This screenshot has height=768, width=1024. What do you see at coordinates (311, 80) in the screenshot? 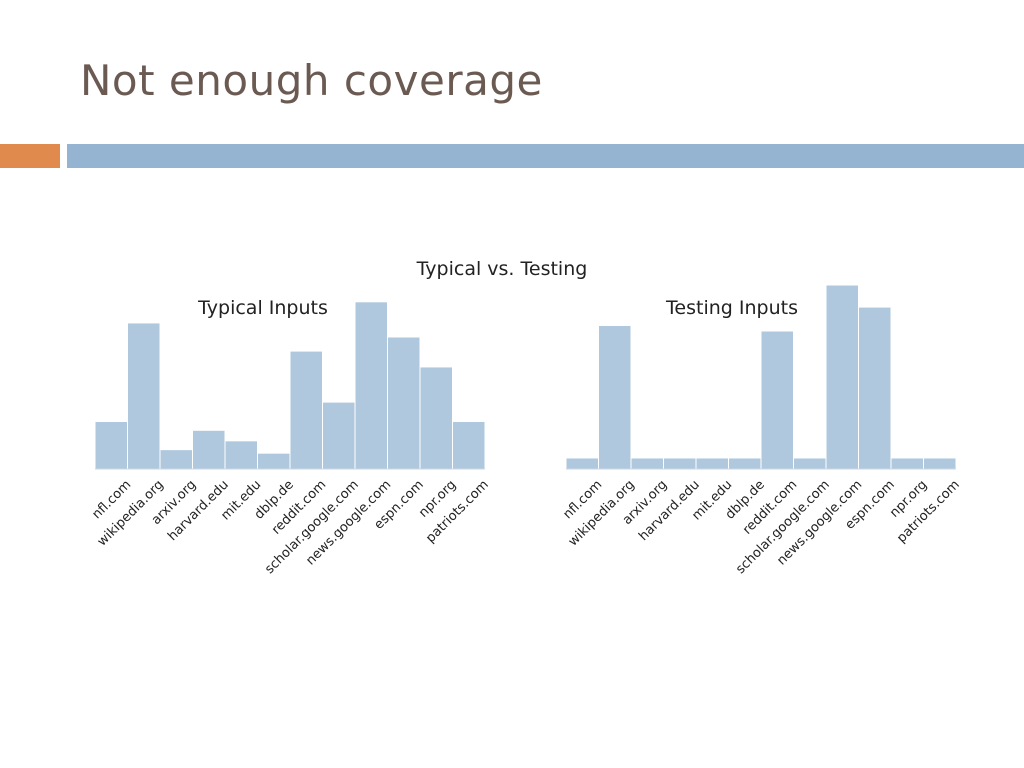
I see `slide-title: Not enough coverage` at bounding box center [311, 80].